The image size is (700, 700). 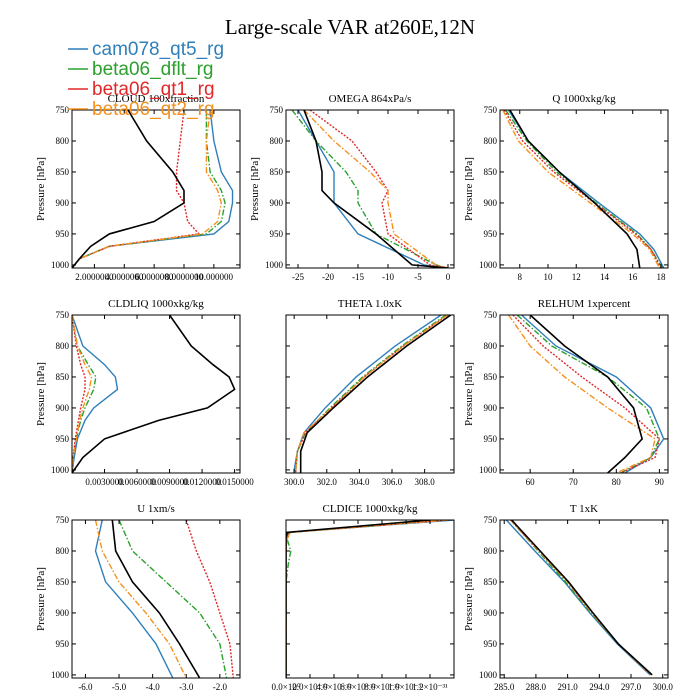 What do you see at coordinates (310, 687) in the screenshot?
I see `x-tick-label: 2.0×10⁻³²` at bounding box center [310, 687].